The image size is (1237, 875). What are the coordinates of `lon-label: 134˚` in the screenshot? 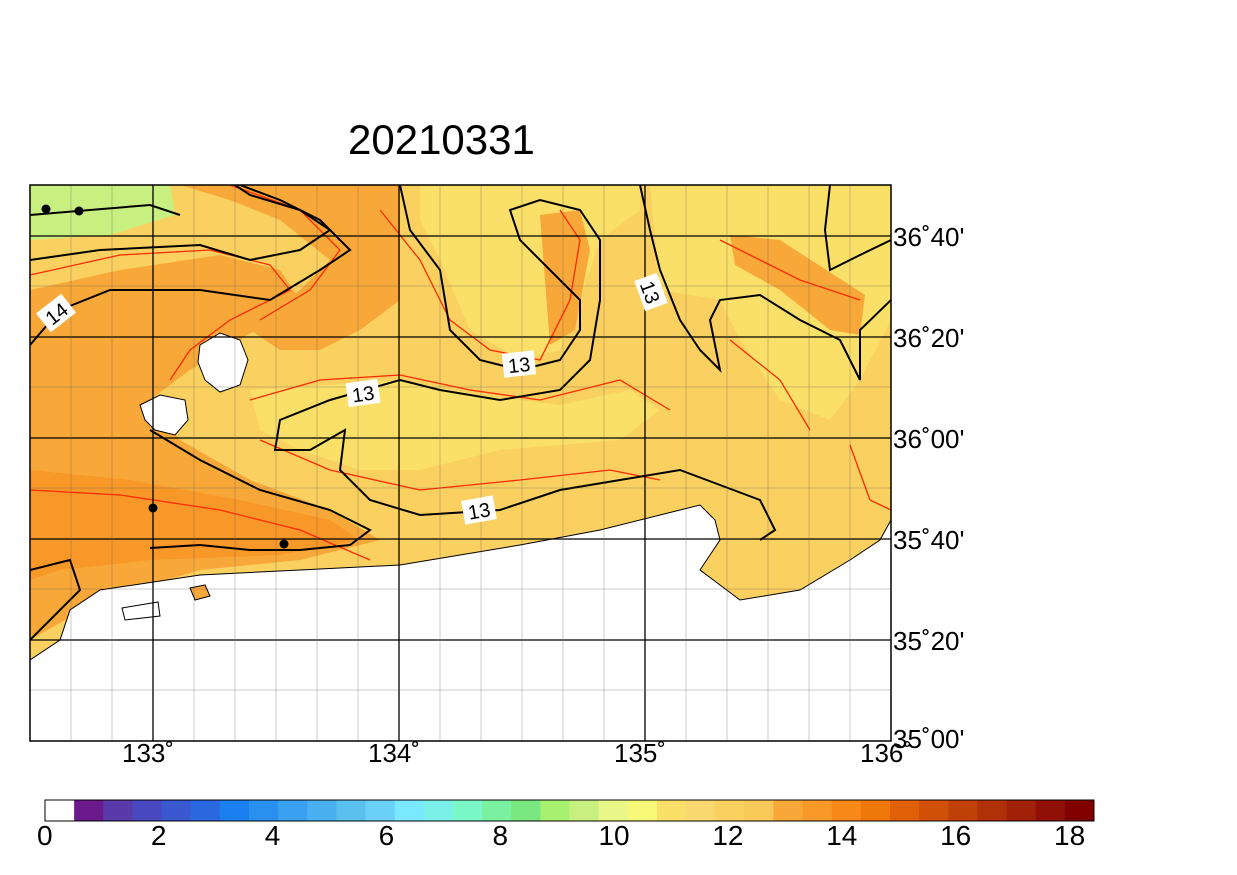 It's located at (394, 753).